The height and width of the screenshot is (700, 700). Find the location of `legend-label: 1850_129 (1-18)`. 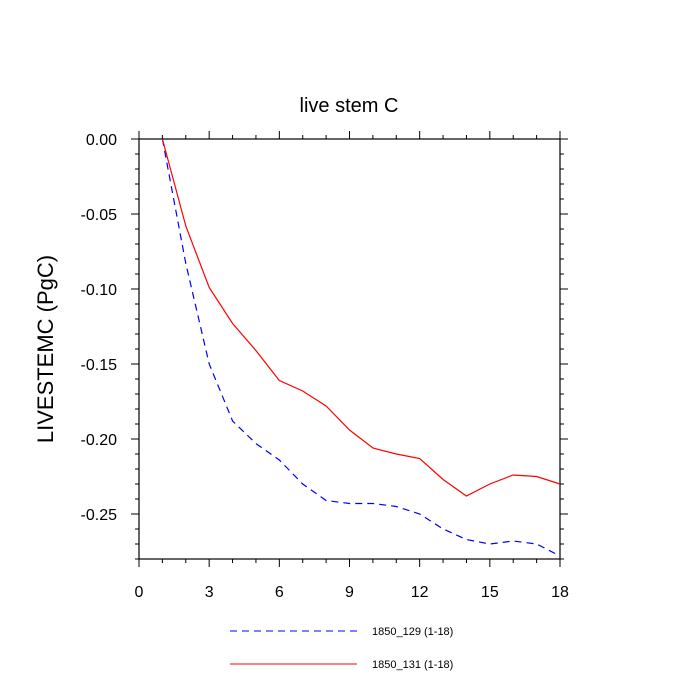

legend-label: 1850_129 (1-18) is located at coordinates (412, 632).